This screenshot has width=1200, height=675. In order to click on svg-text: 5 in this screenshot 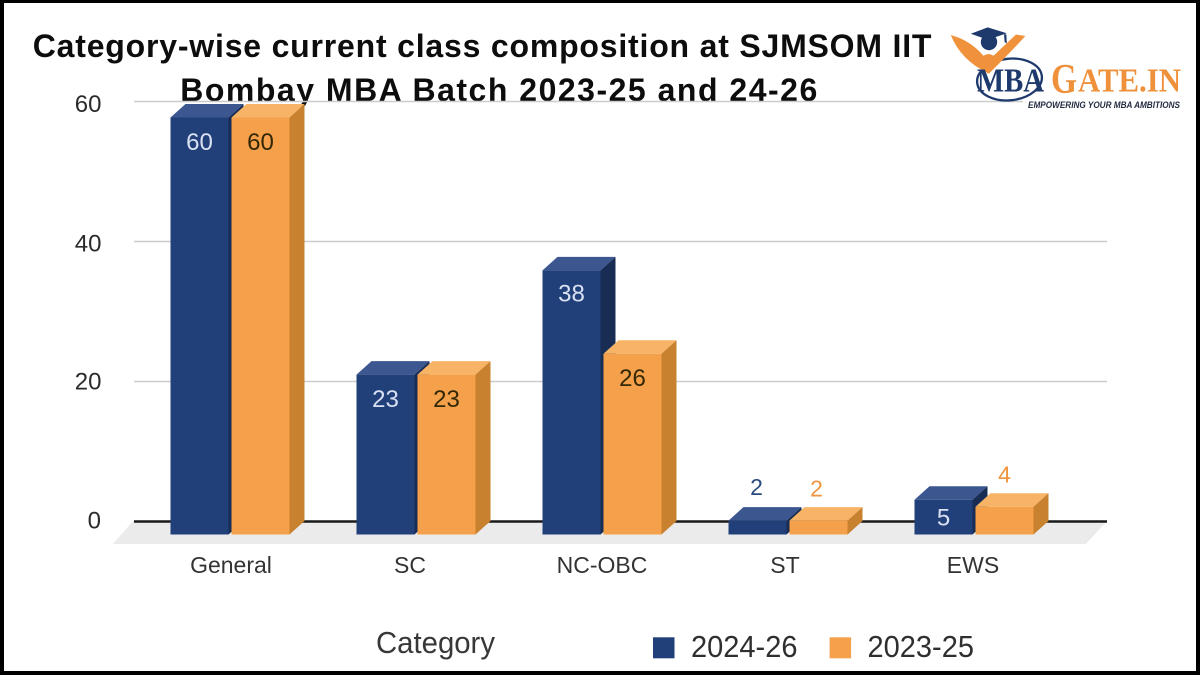, I will do `click(943, 518)`.